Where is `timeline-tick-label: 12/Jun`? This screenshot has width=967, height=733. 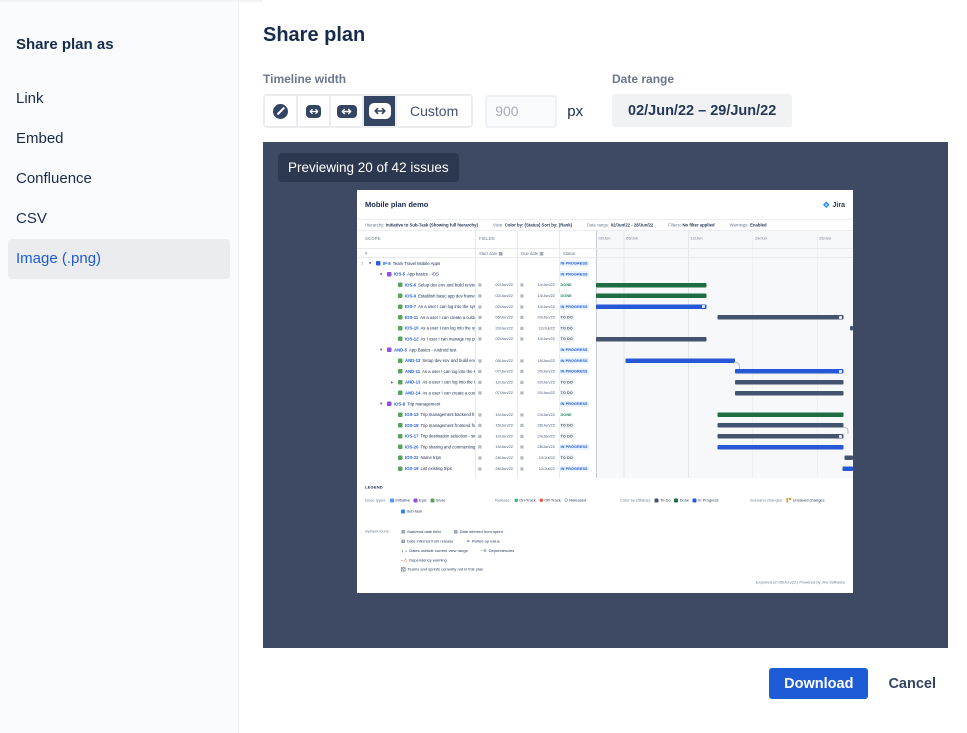 timeline-tick-label: 12/Jun is located at coordinates (696, 238).